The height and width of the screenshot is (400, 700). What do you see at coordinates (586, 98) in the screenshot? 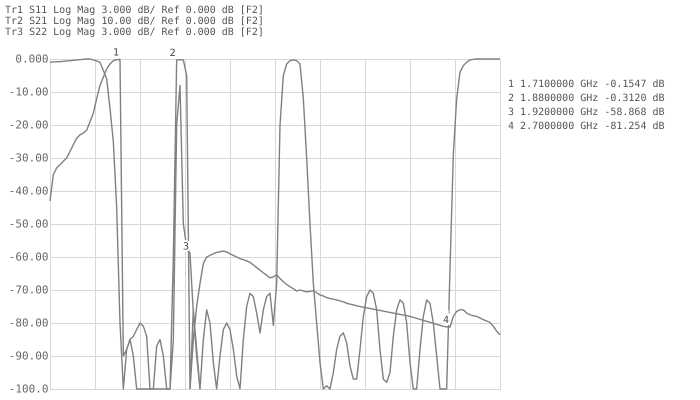
I see `text: 2 1.8800000 GHz -0.3120 dB` at bounding box center [586, 98].